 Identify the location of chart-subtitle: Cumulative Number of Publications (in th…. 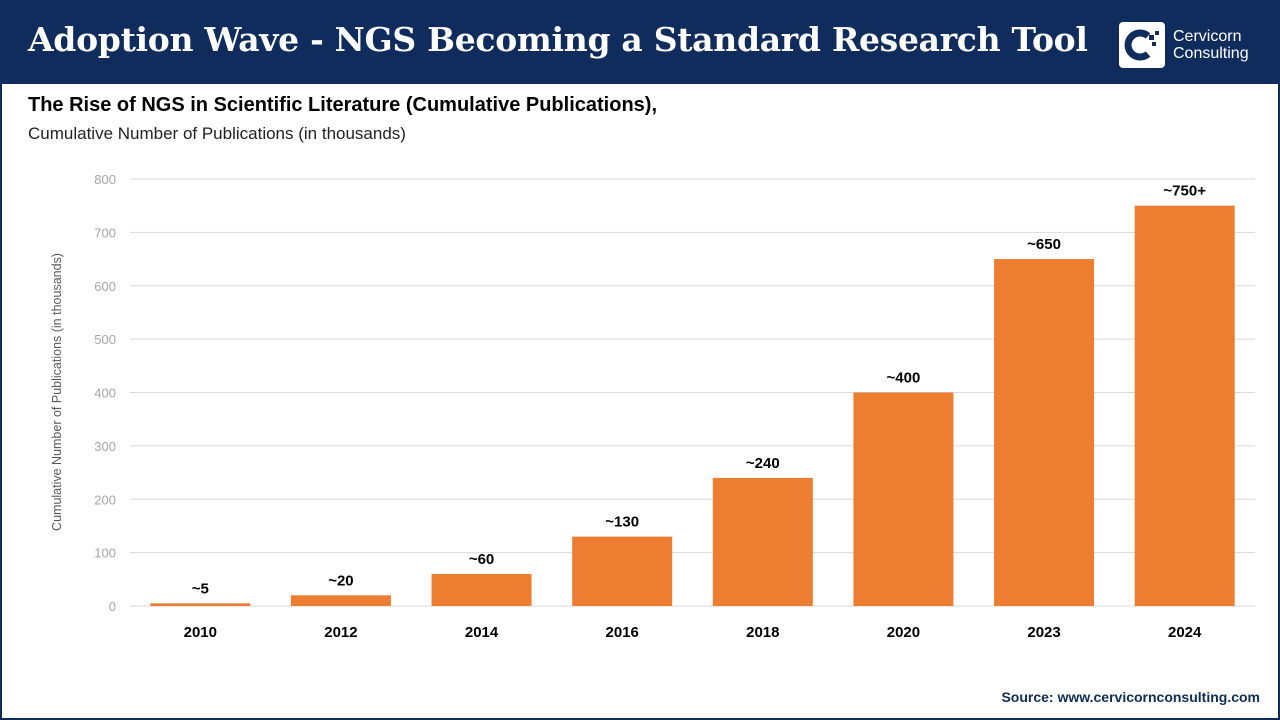
(217, 133).